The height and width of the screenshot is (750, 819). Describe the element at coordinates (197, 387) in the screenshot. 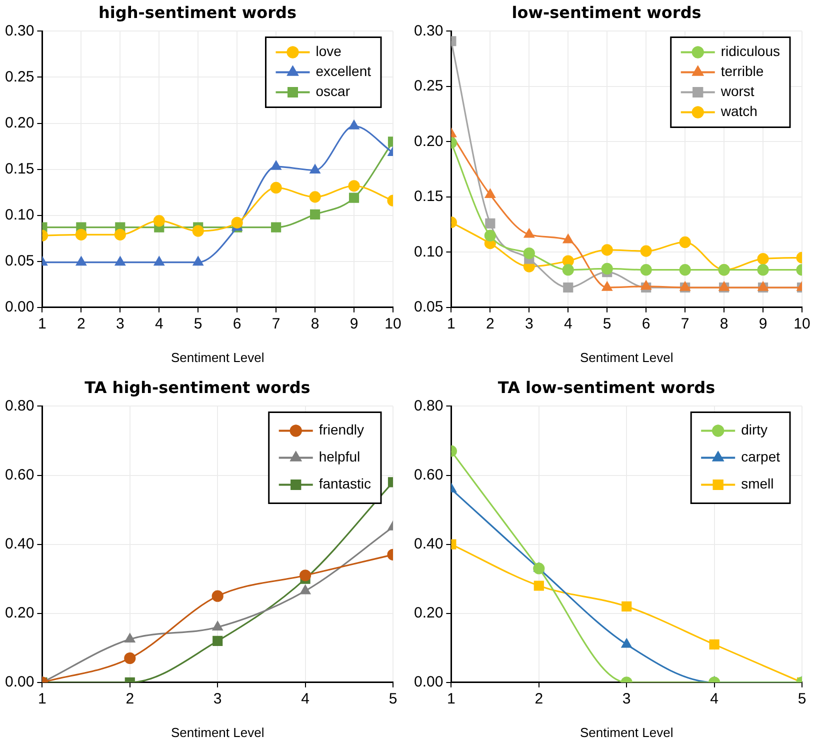

I see `chart-title: TA high-sentiment words` at that location.